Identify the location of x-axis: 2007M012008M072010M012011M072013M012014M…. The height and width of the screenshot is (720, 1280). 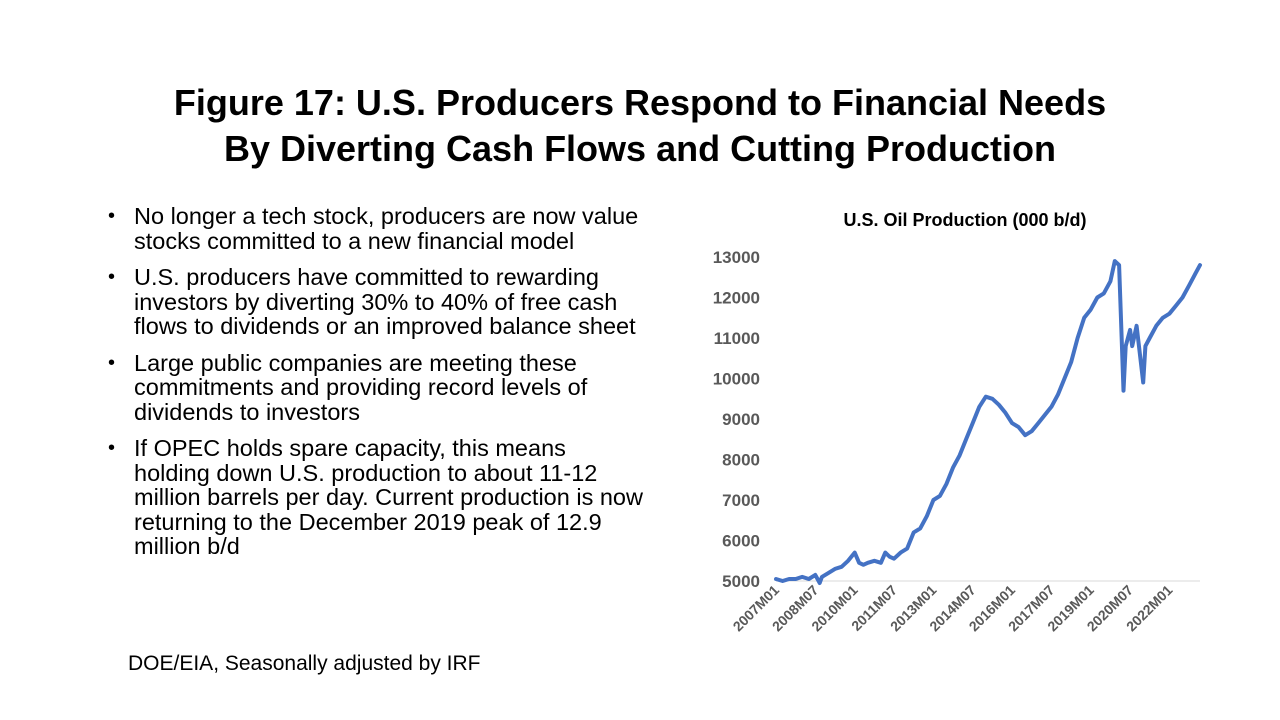
(953, 608).